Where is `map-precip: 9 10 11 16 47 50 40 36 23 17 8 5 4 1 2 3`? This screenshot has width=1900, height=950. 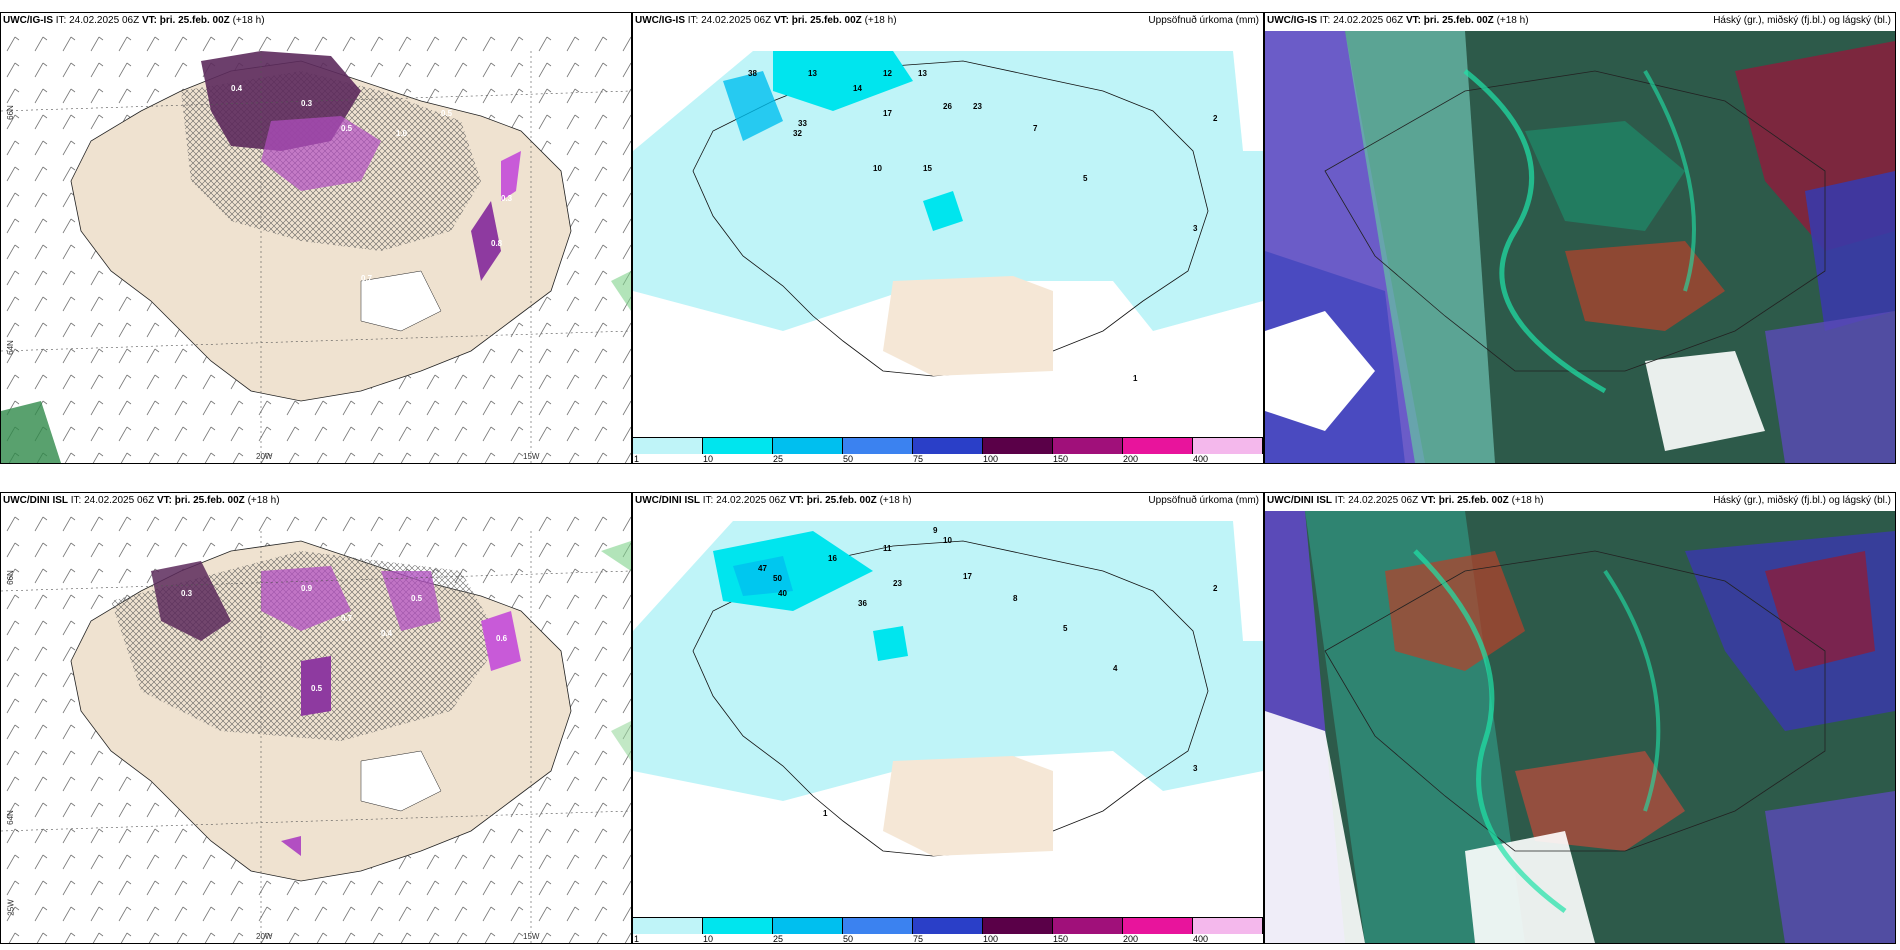
map-precip: 9 10 11 16 47 50 40 36 23 17 8 5 4 1 2 3 is located at coordinates (948, 713).